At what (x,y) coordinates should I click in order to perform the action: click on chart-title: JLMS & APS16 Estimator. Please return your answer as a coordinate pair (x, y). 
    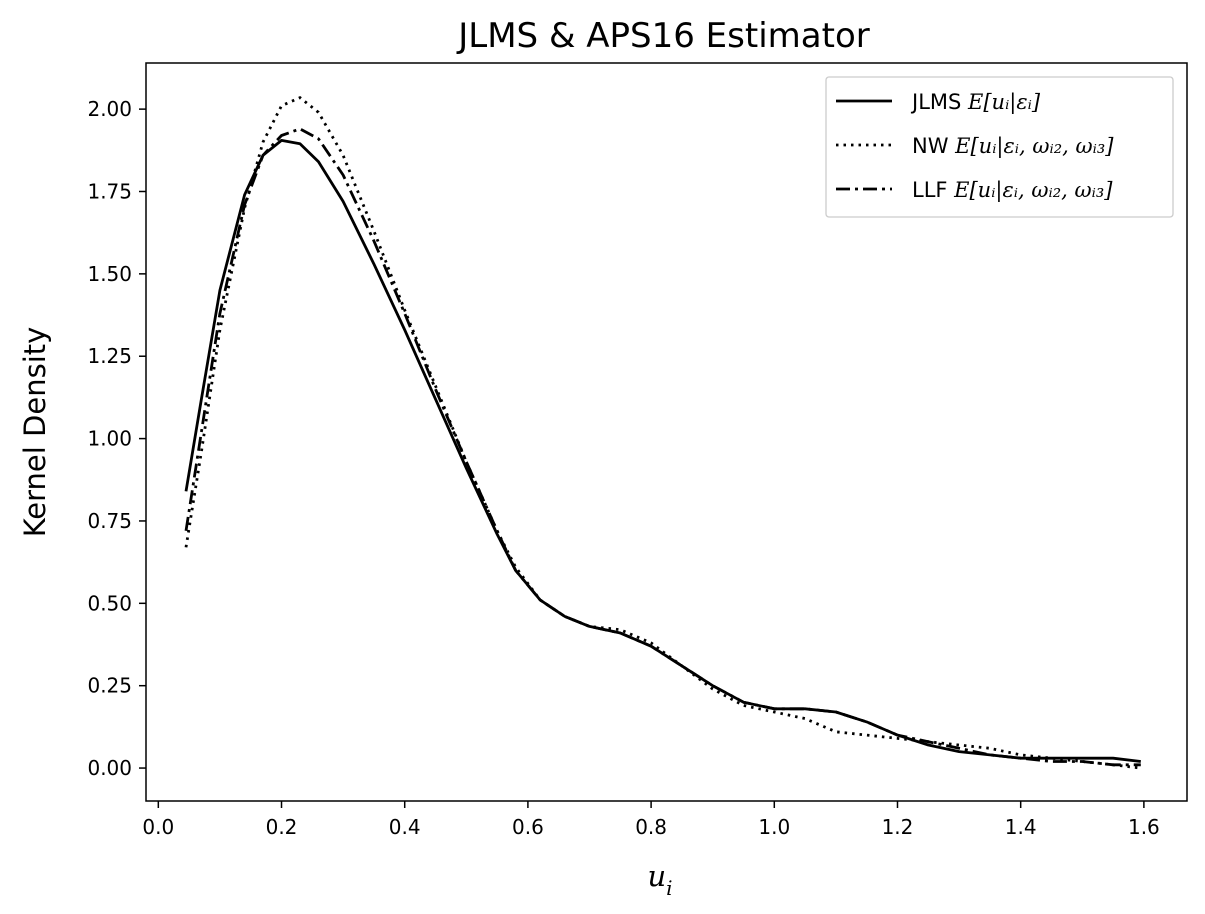
    Looking at the image, I should click on (662, 36).